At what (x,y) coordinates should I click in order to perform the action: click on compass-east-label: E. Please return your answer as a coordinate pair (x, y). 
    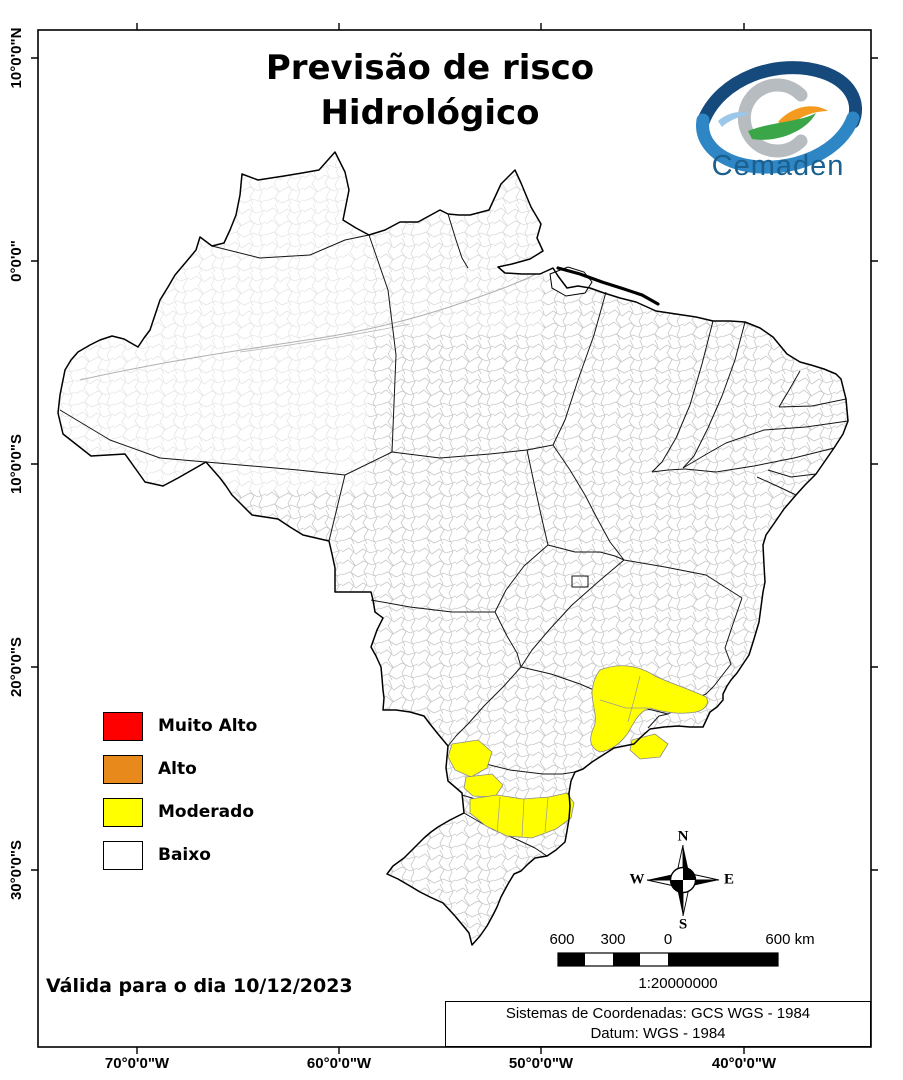
    Looking at the image, I should click on (728, 879).